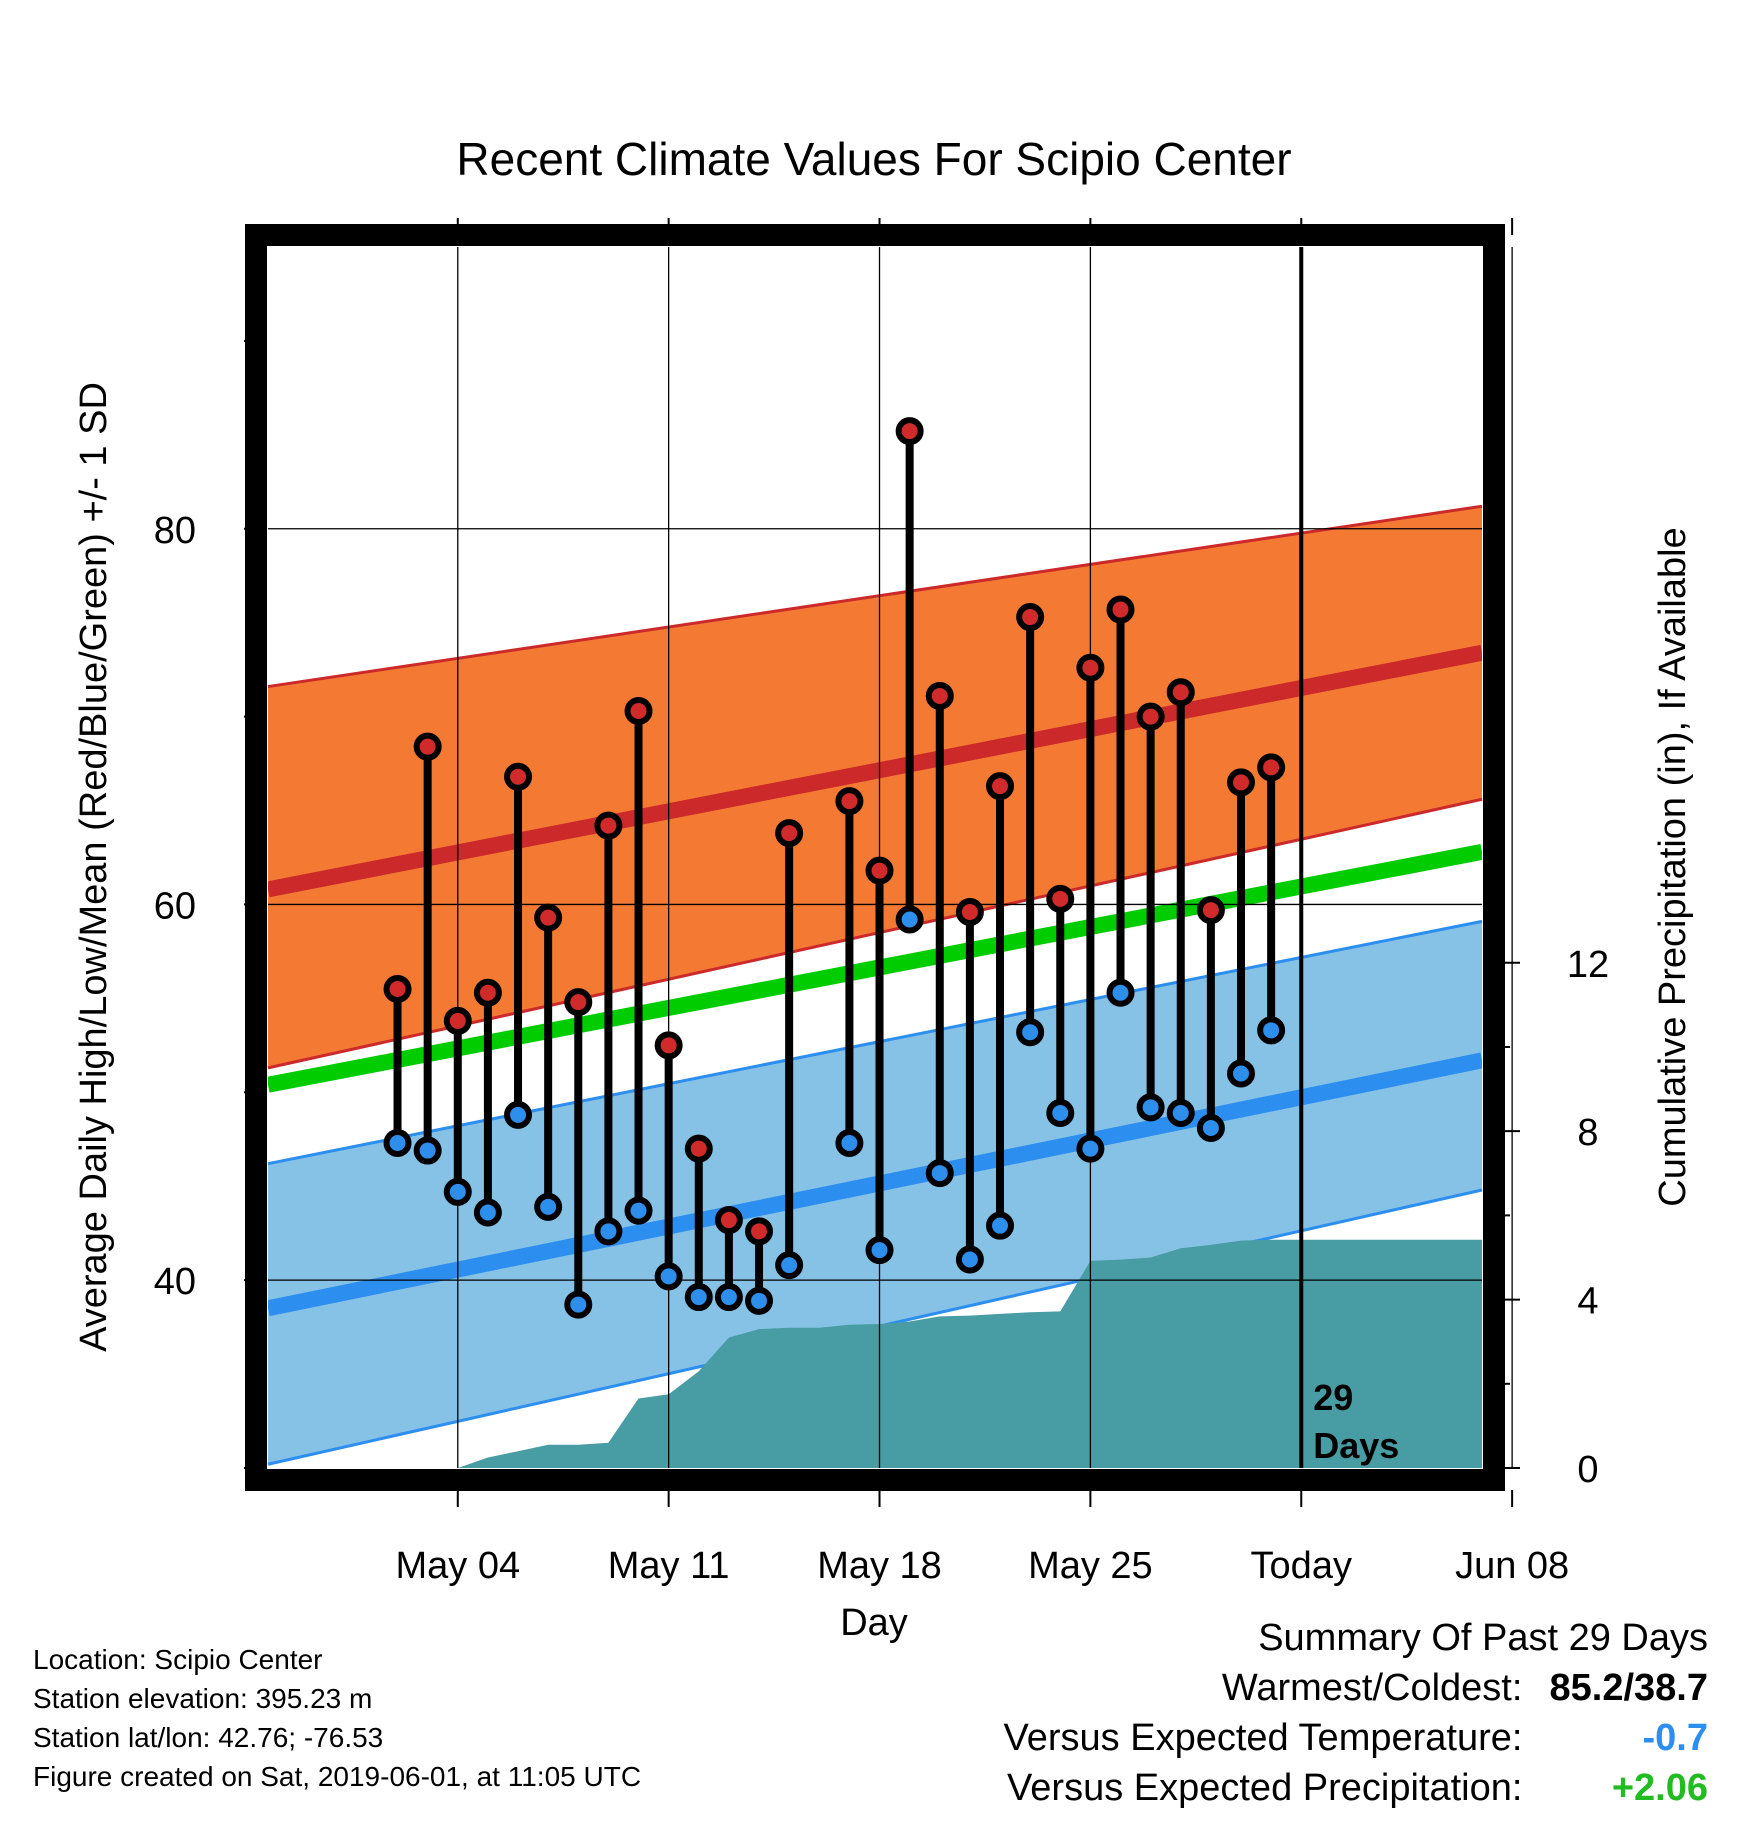 Image resolution: width=1748 pixels, height=1828 pixels. I want to click on temp-anomaly-label: Versus Expected Temperature:, so click(1263, 1738).